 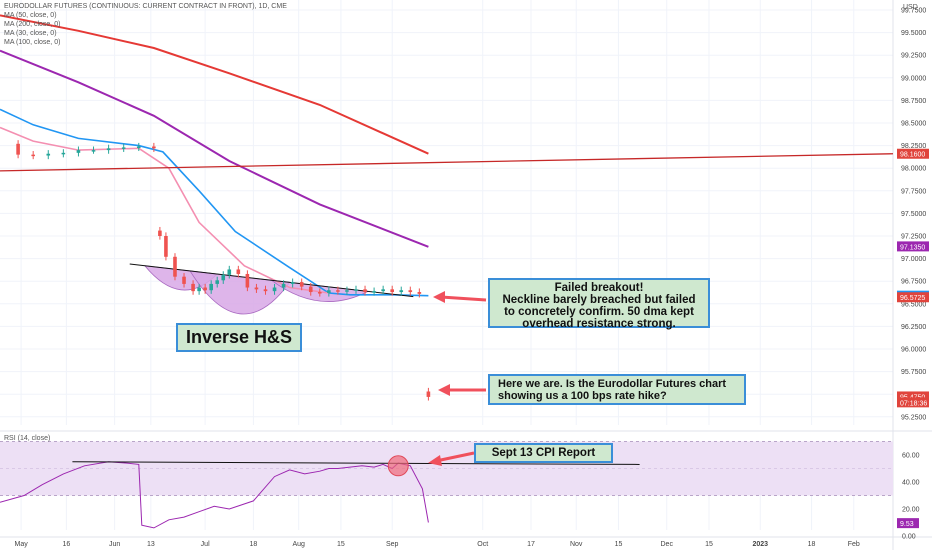 What do you see at coordinates (913, 417) in the screenshot?
I see `y-tick-label: 95.2500` at bounding box center [913, 417].